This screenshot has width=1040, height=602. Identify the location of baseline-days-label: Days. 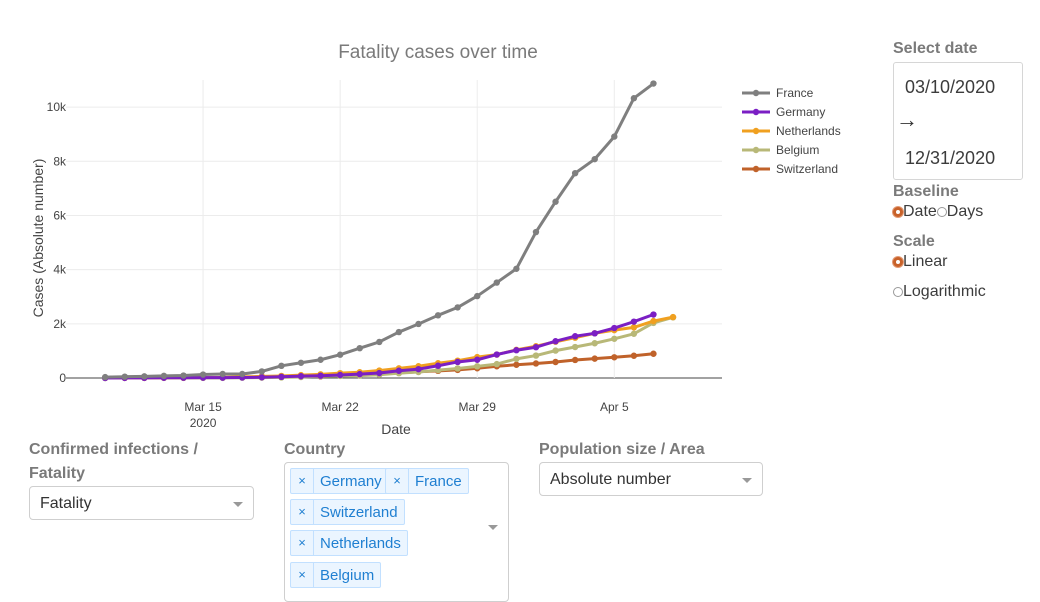
(965, 211).